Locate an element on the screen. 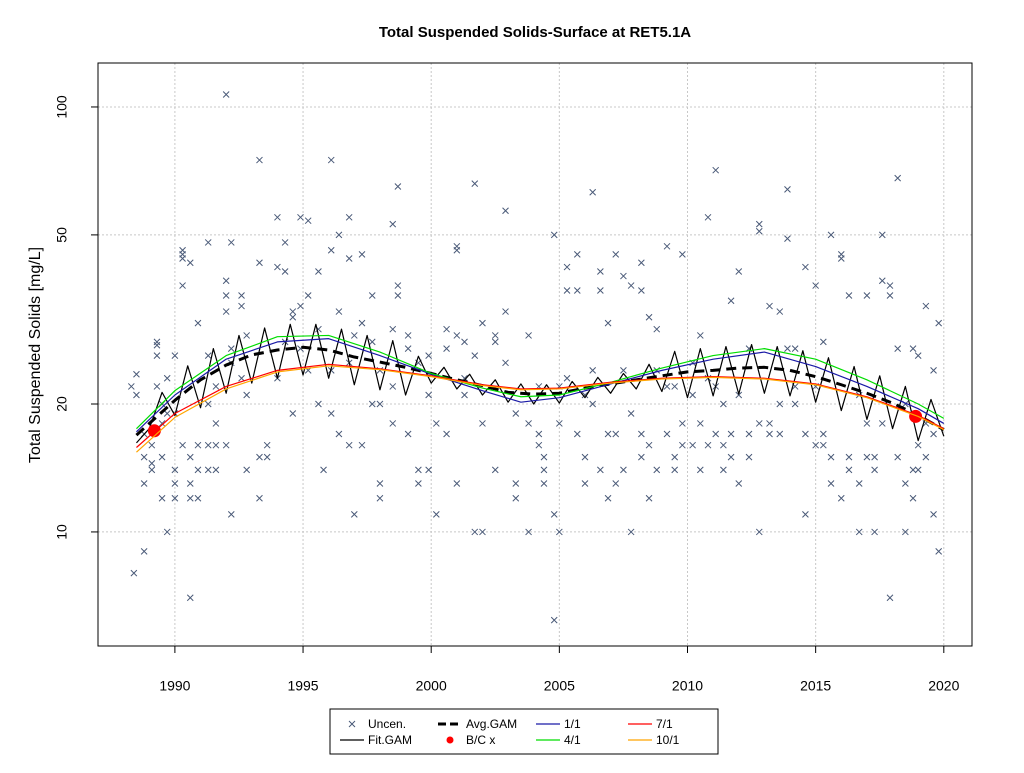 The height and width of the screenshot is (773, 1024). x-tick-label: 2000 is located at coordinates (431, 686).